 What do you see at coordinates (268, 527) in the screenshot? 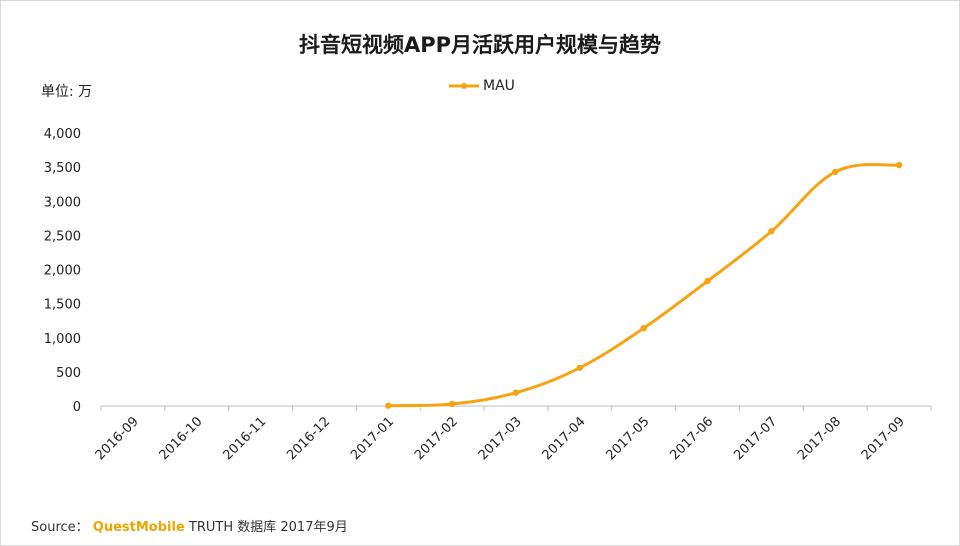
I see `source-suffix: TRUTH 数据库 2017年9月` at bounding box center [268, 527].